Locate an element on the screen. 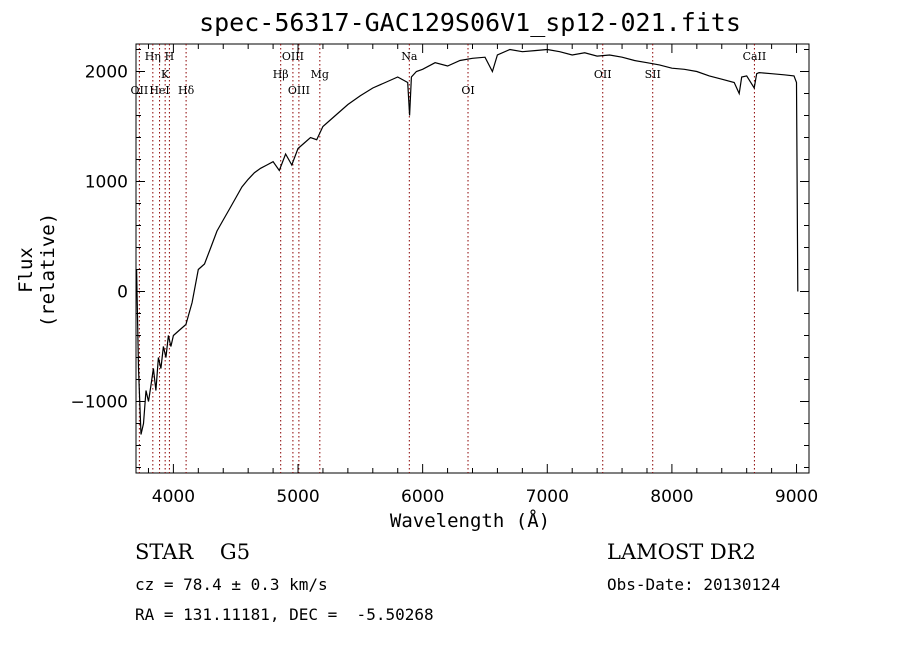  y-tick-label: 2000 is located at coordinates (106, 73).